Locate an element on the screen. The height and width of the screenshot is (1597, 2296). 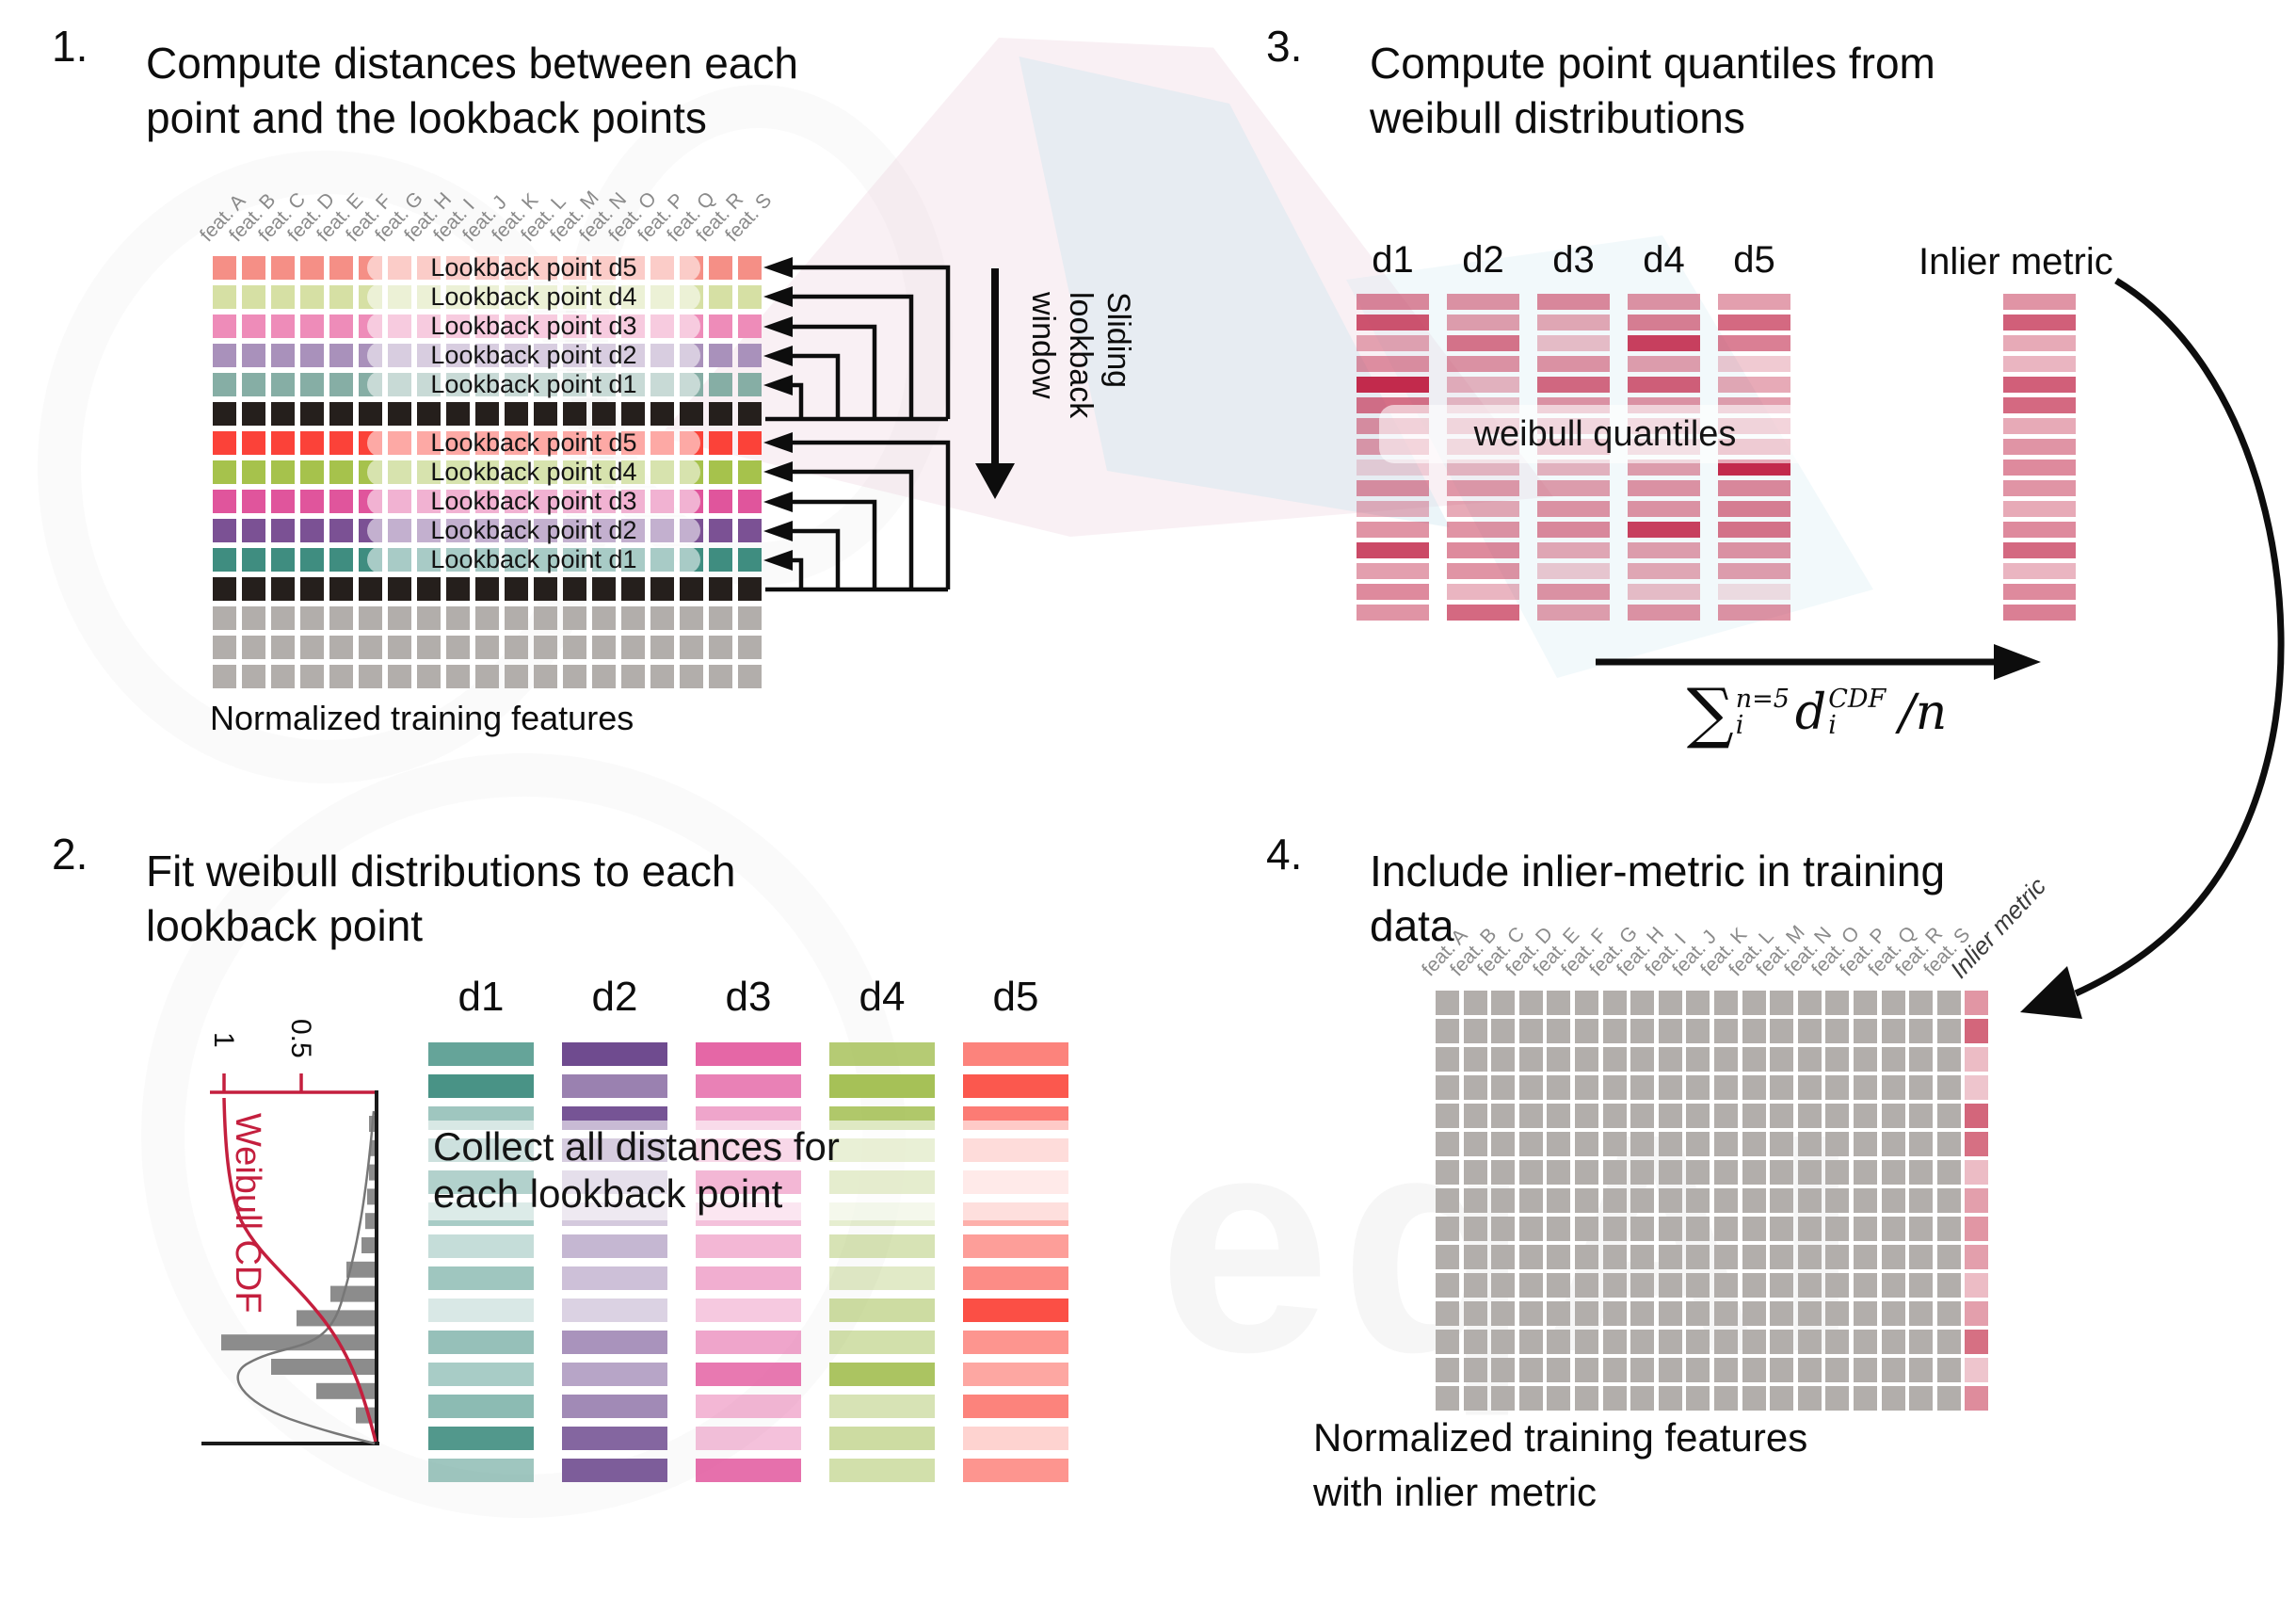
inlier-metric-cell is located at coordinates (1977, 1229).